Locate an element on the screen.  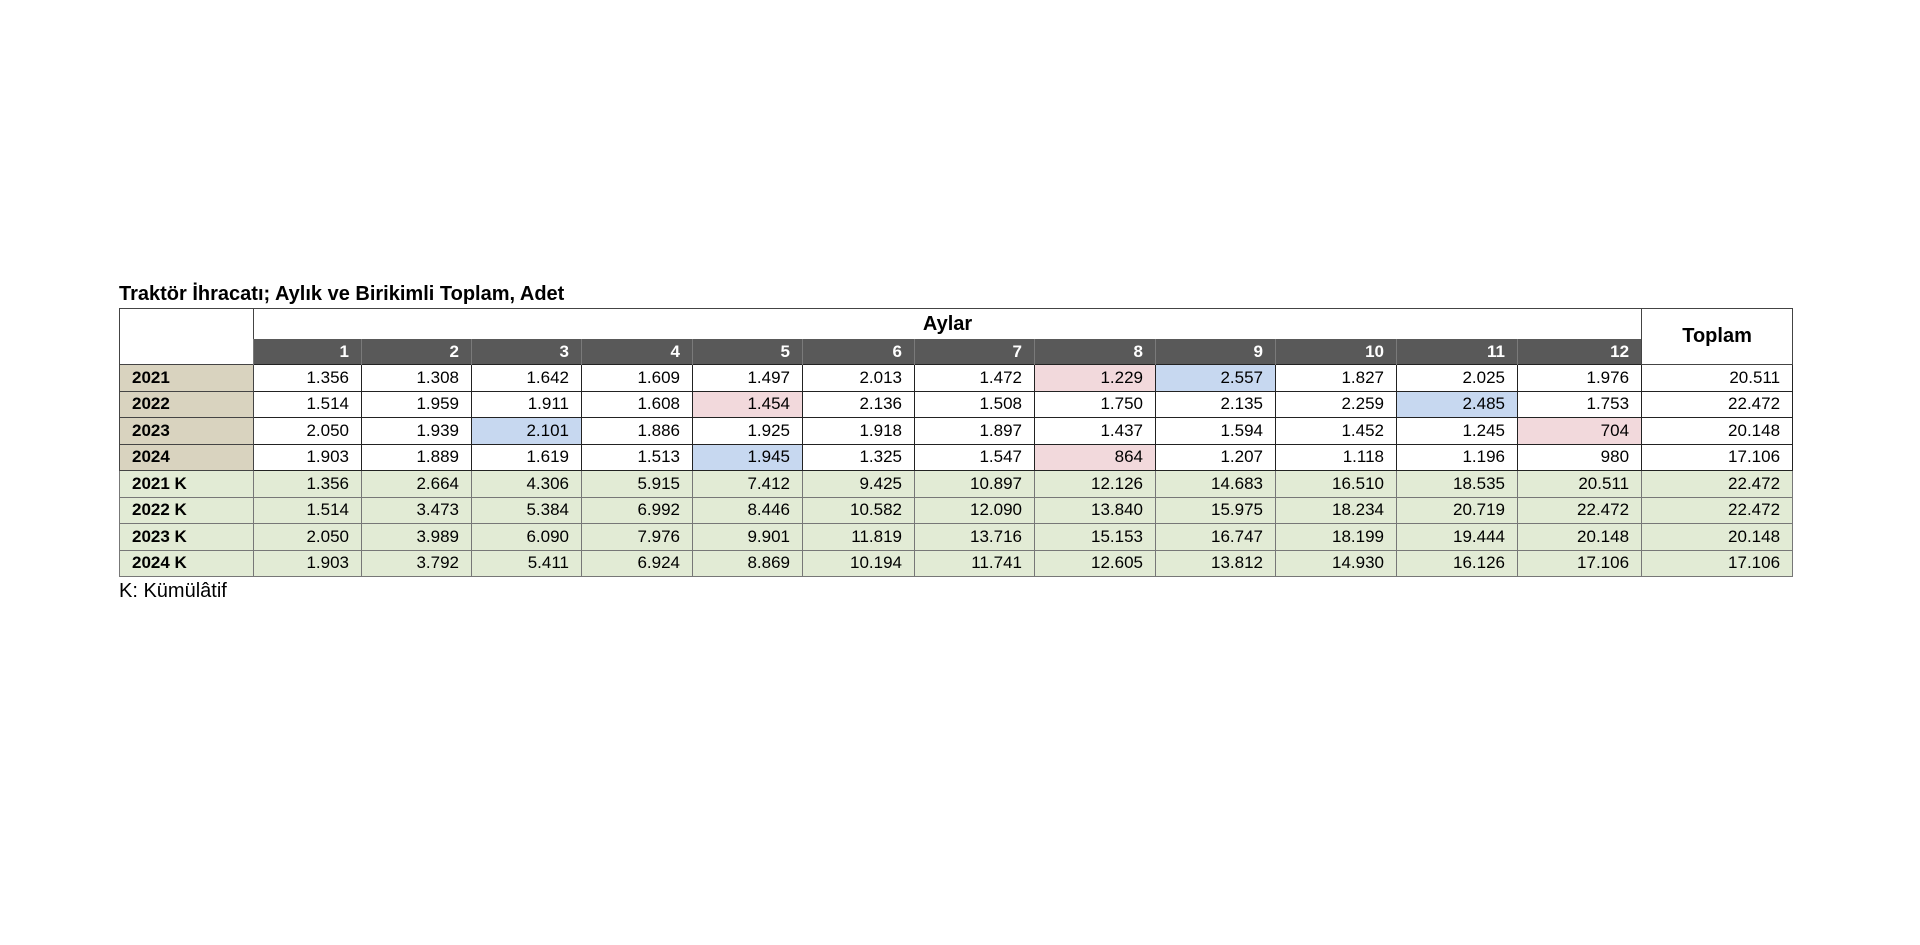
table-cell: 15.153 is located at coordinates (1095, 537).